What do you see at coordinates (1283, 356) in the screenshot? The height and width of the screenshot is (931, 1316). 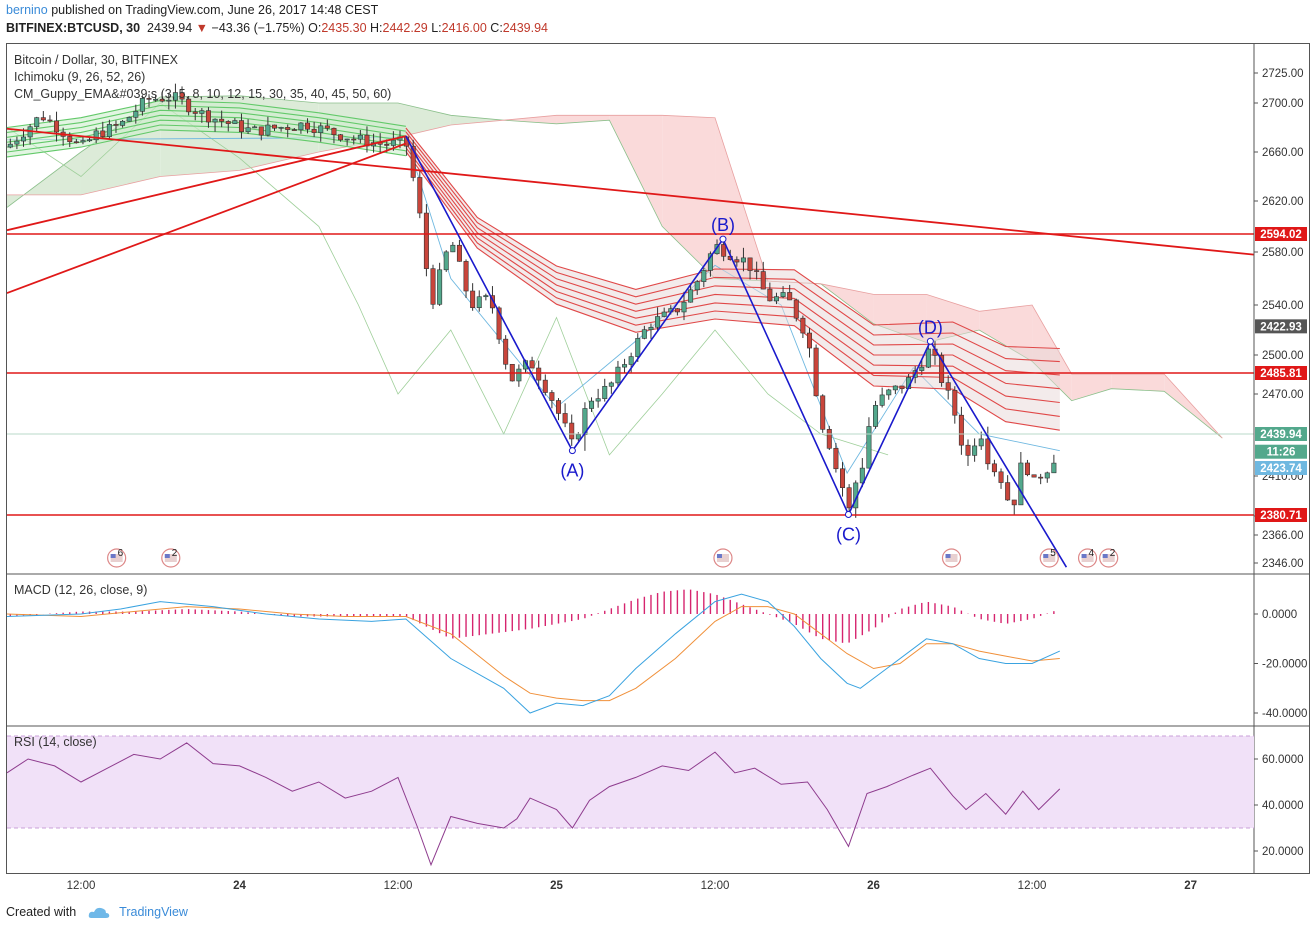 I see `price-tick-label: 2500.00` at bounding box center [1283, 356].